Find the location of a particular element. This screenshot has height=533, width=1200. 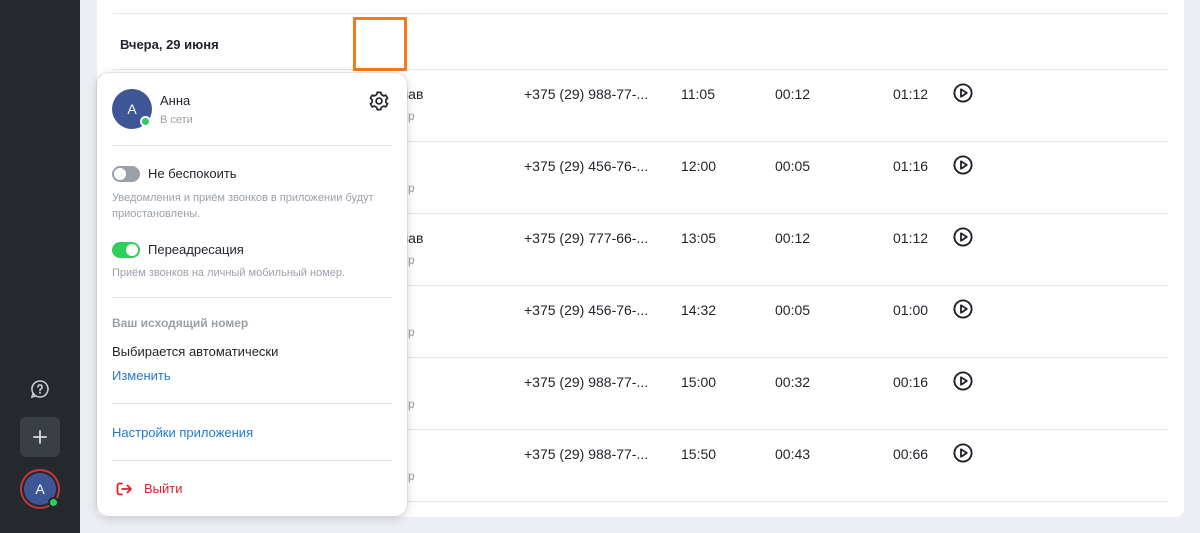

app-settings-link: Настройки приложения is located at coordinates (183, 432).